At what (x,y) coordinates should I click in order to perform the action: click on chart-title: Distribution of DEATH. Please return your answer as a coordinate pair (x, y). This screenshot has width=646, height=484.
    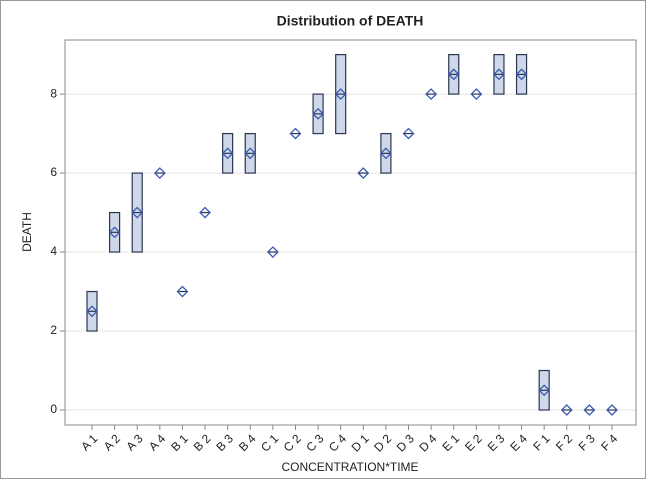
    Looking at the image, I should click on (350, 21).